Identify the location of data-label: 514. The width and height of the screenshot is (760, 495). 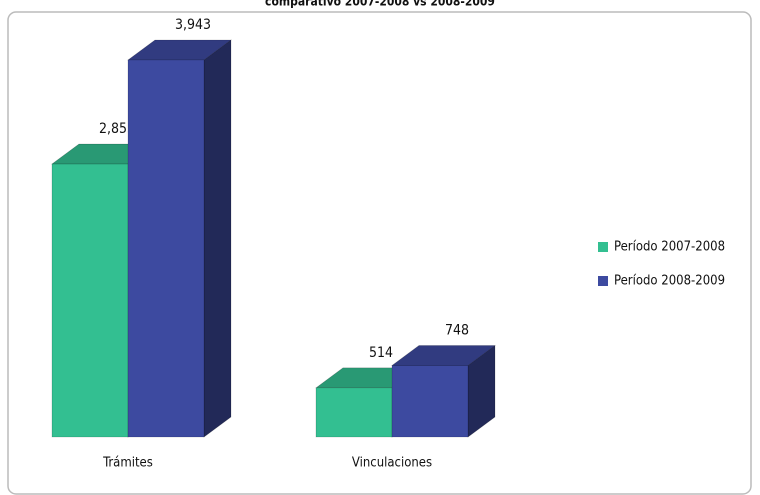
(381, 353).